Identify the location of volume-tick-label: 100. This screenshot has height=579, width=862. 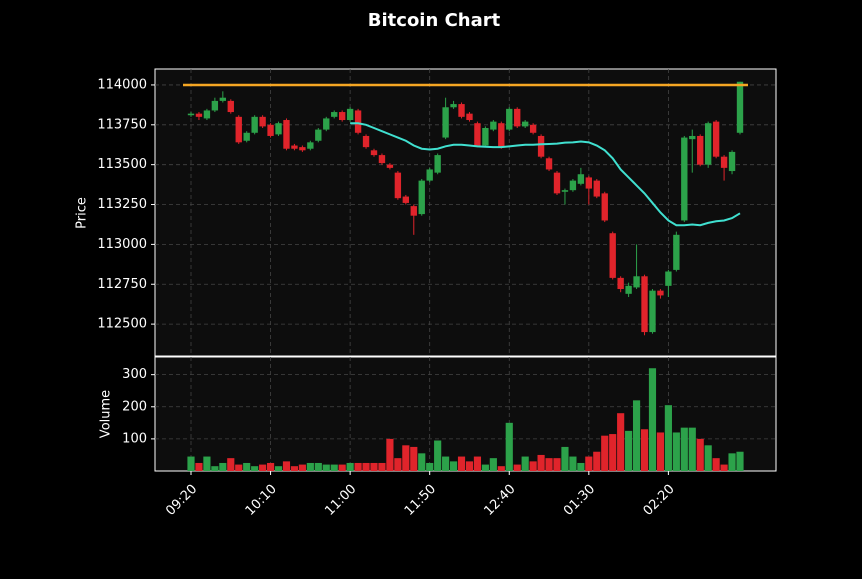
(134, 438).